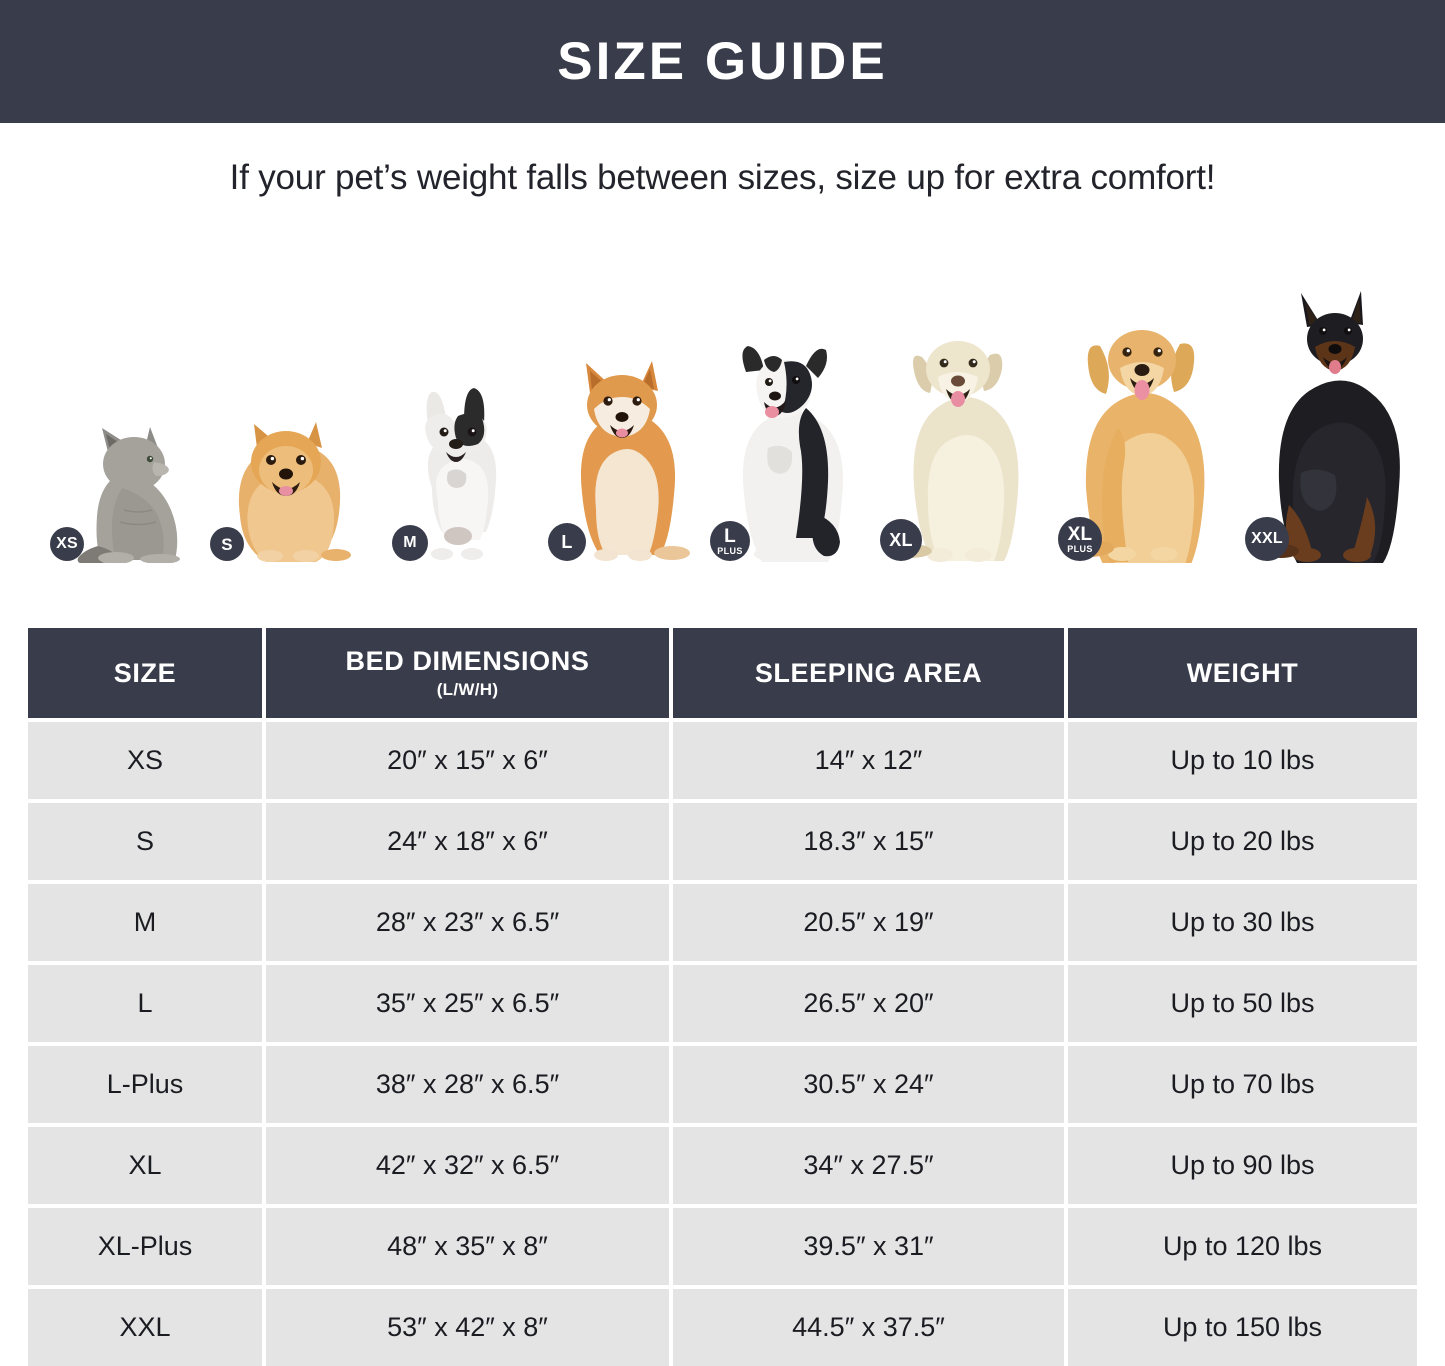 This screenshot has width=1445, height=1366. Describe the element at coordinates (469, 1327) in the screenshot. I see `cell-bed-dimensions: 53″ x 42″ x 8″` at that location.